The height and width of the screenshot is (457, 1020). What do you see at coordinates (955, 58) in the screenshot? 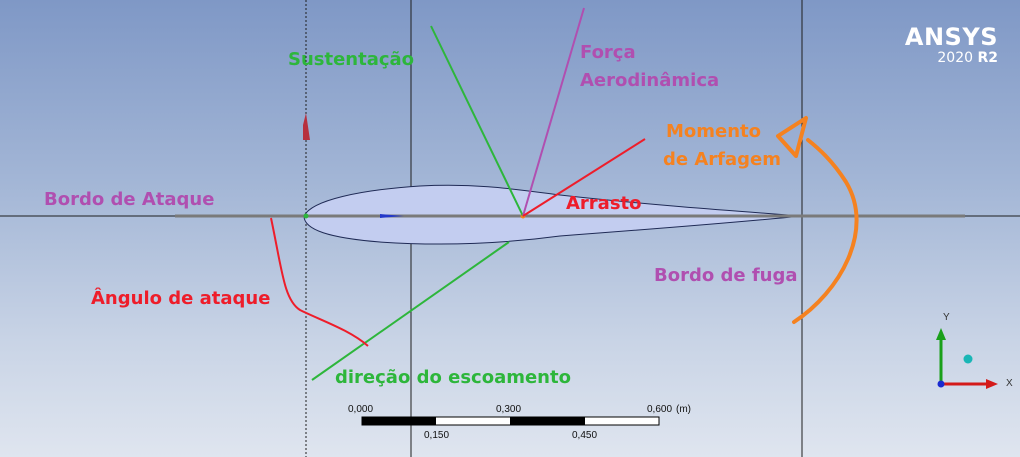
I see `logo-version-year: 2020` at bounding box center [955, 58].